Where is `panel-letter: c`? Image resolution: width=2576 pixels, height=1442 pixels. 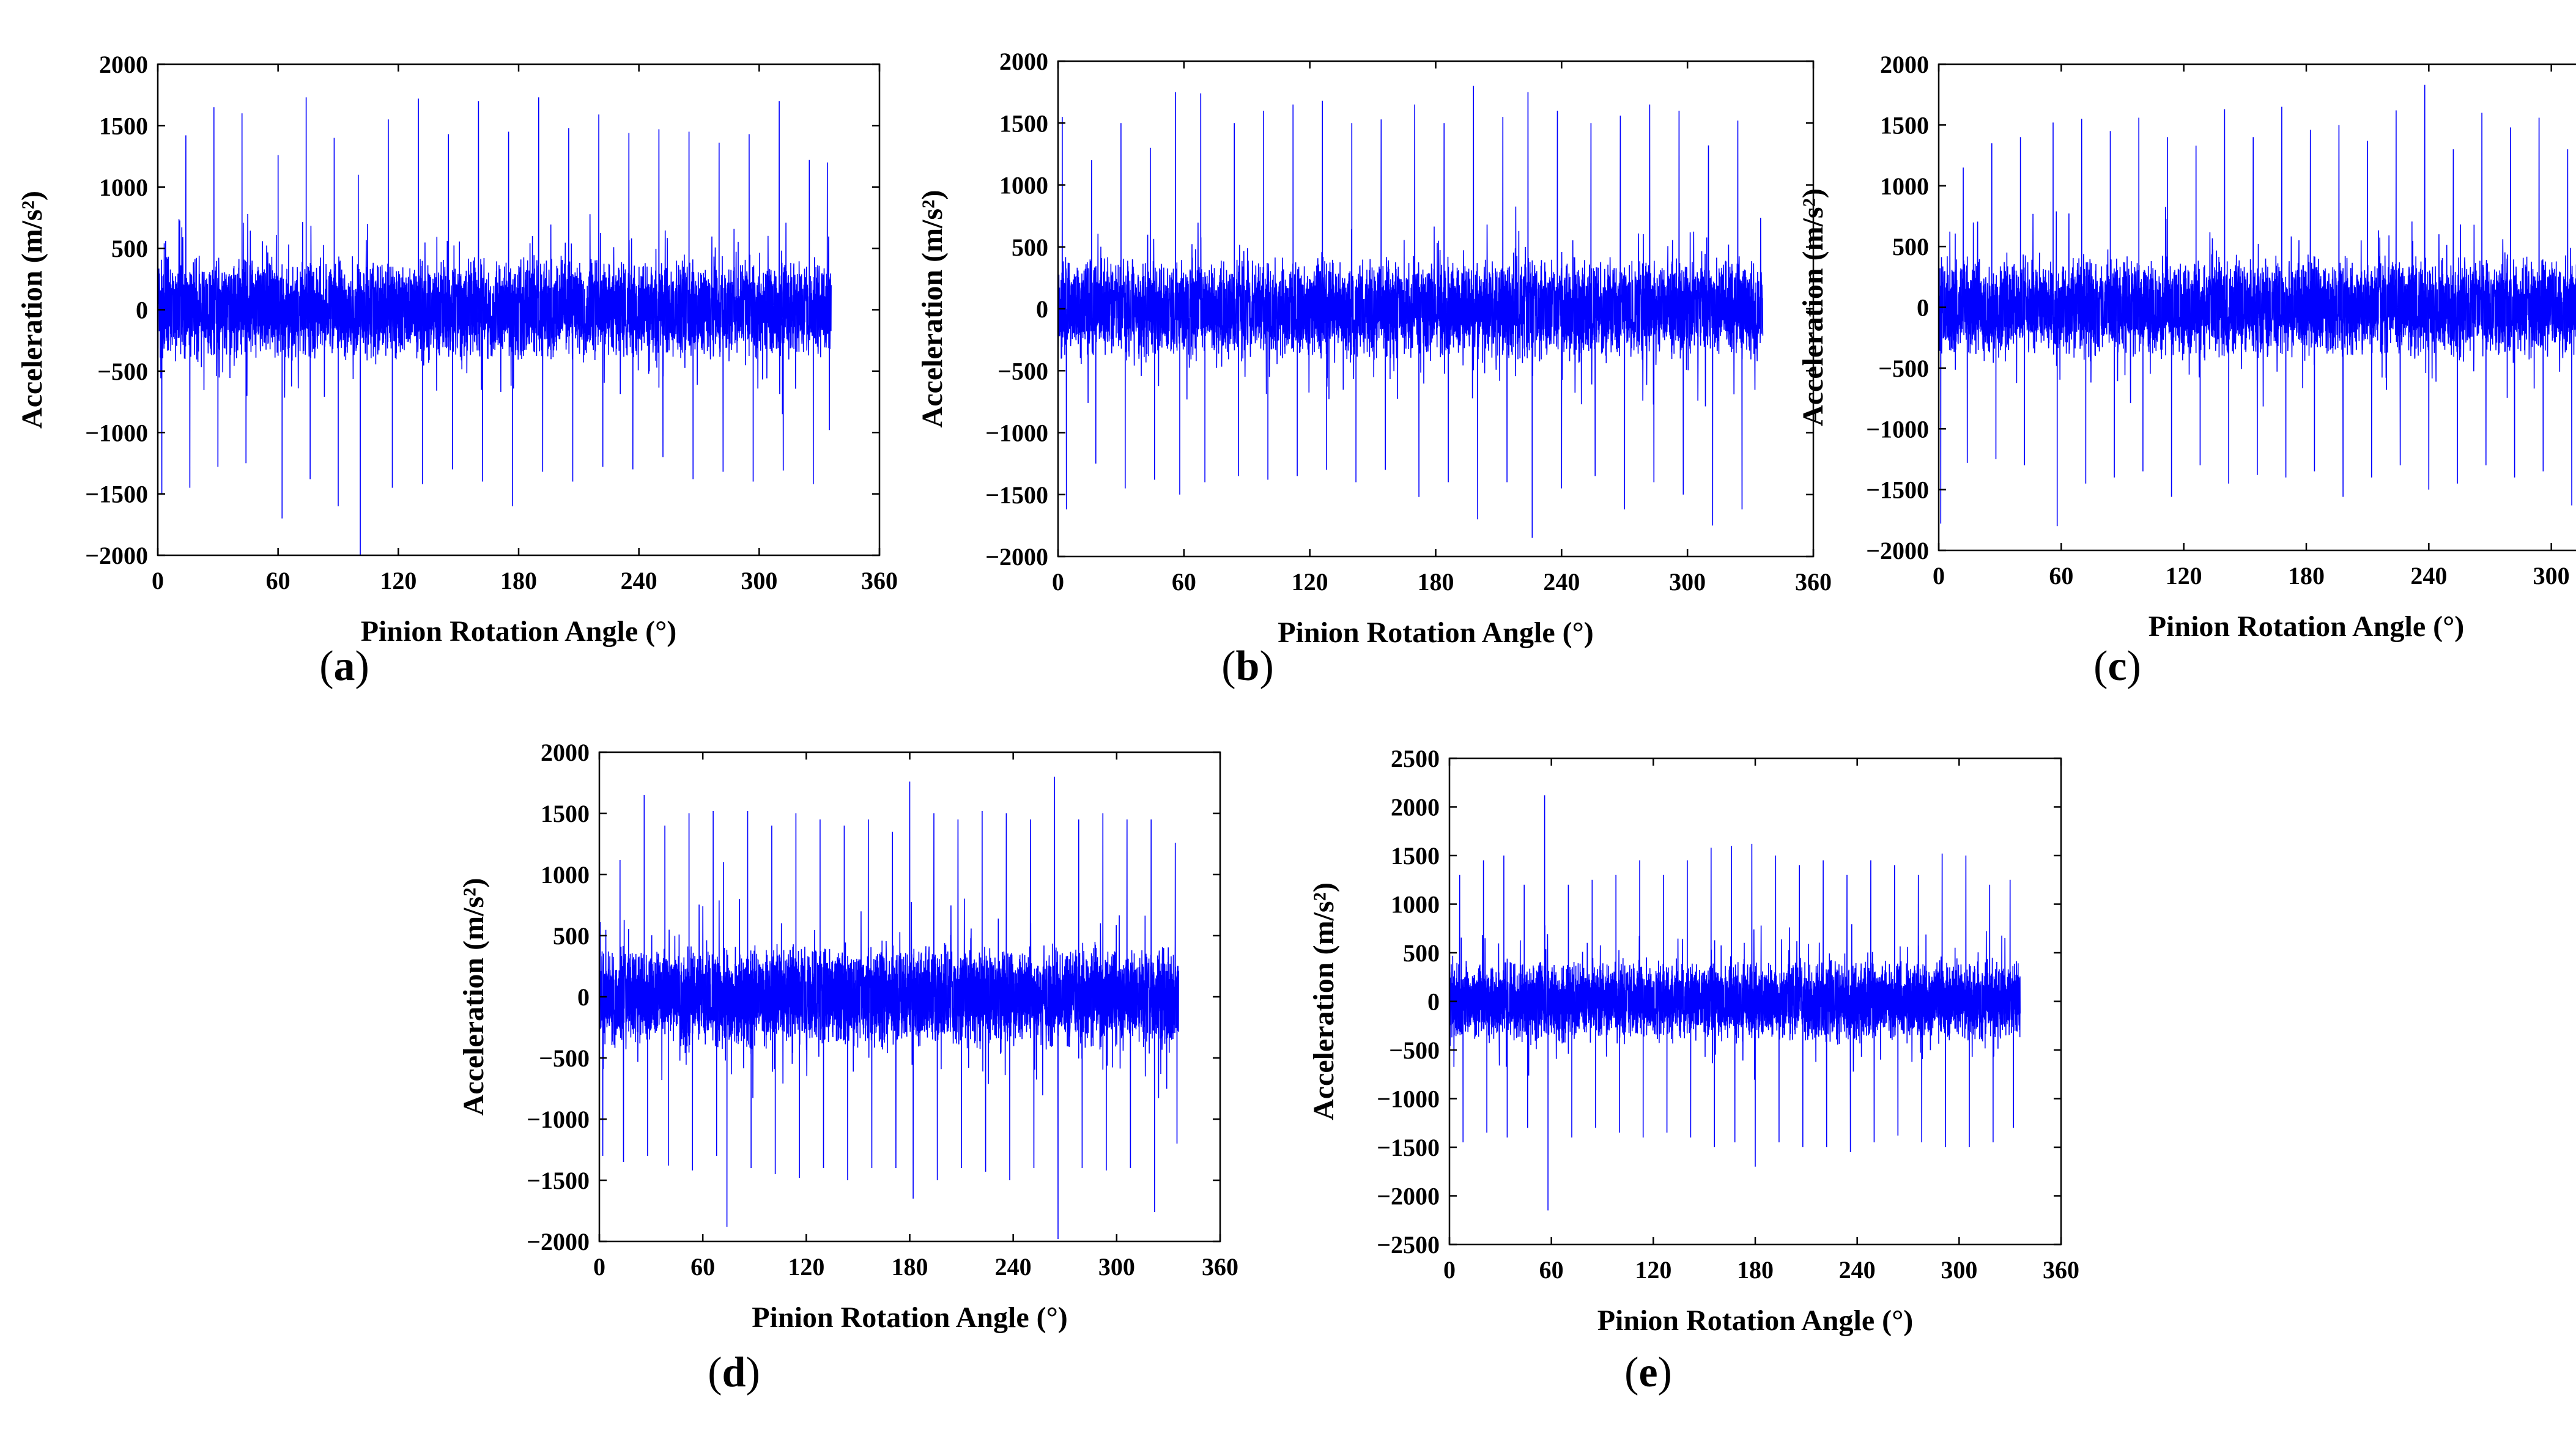
panel-letter: c is located at coordinates (2117, 666).